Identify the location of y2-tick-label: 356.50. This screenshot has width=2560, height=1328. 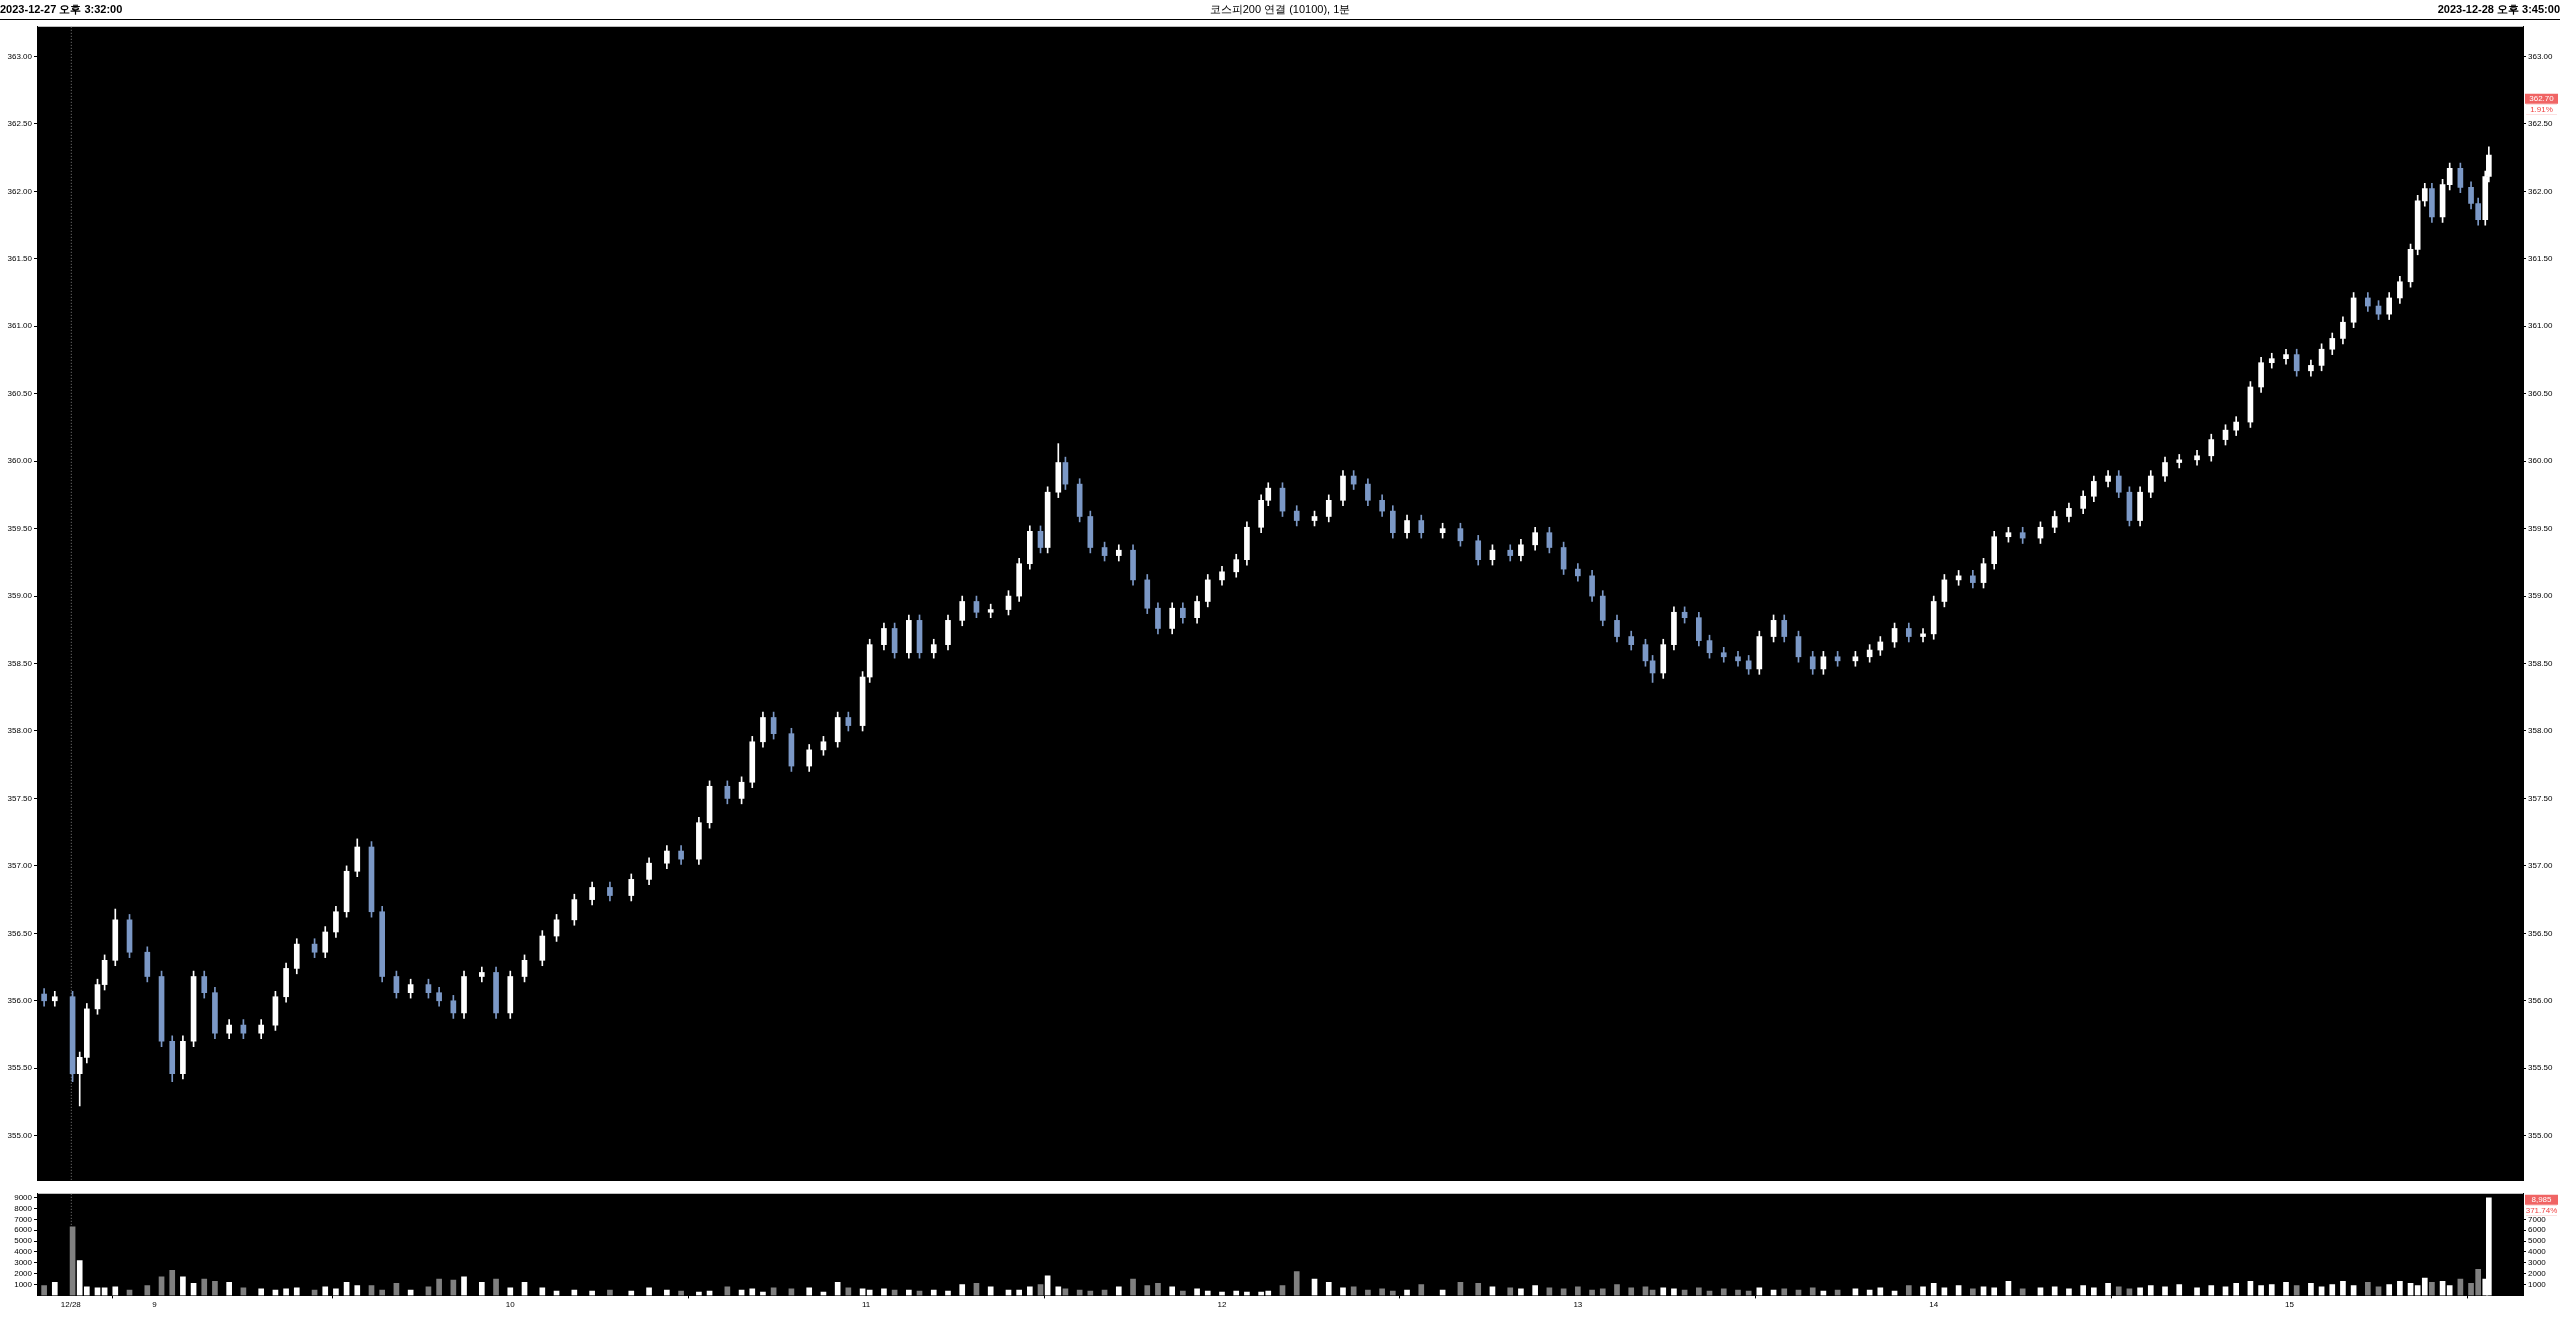
(2541, 933).